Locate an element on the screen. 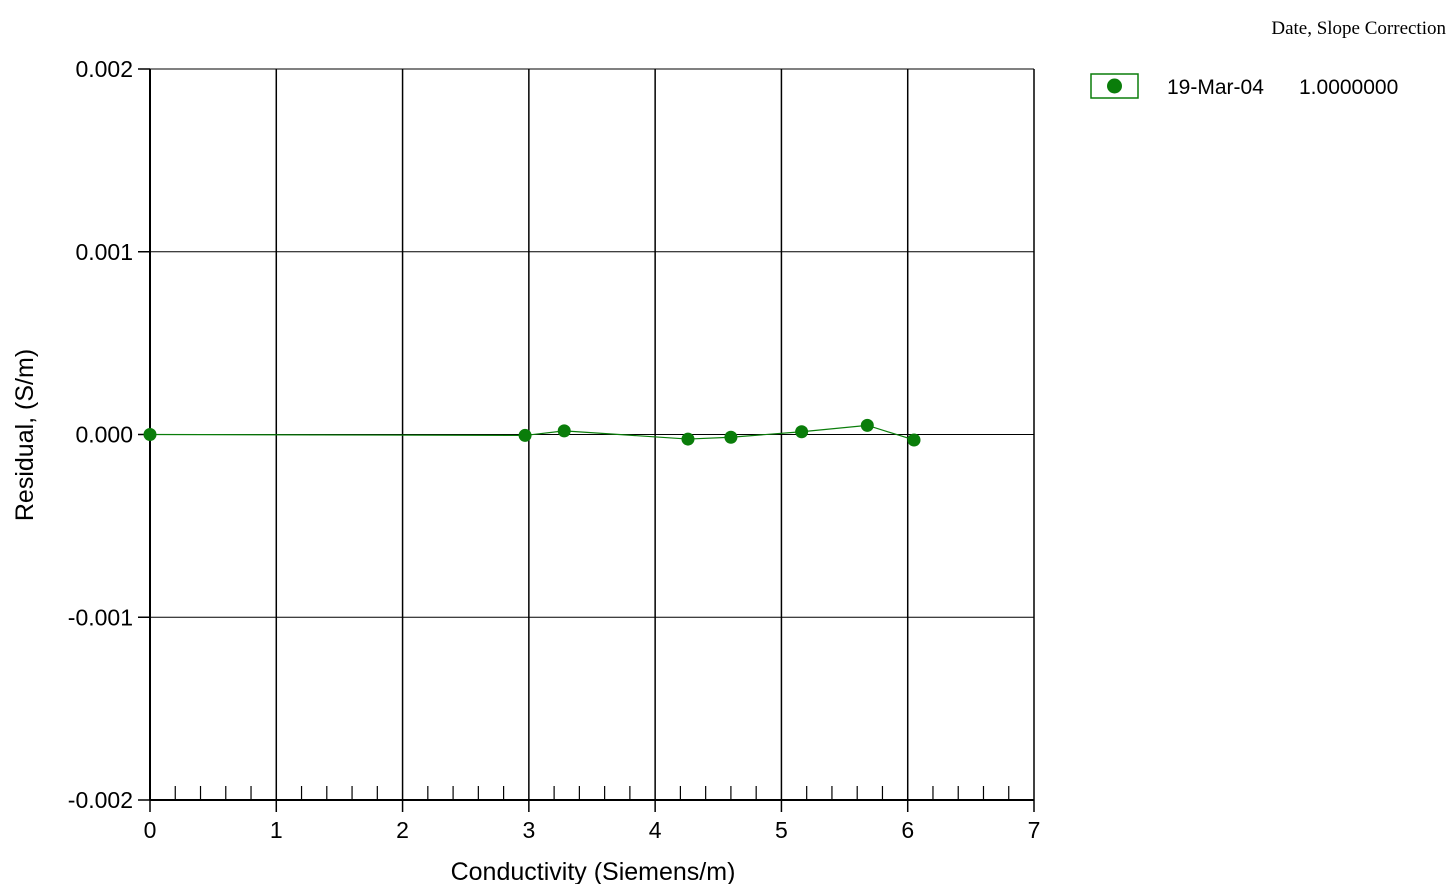 The height and width of the screenshot is (884, 1453). legend-series-date: 19-Mar-04 is located at coordinates (1215, 87).